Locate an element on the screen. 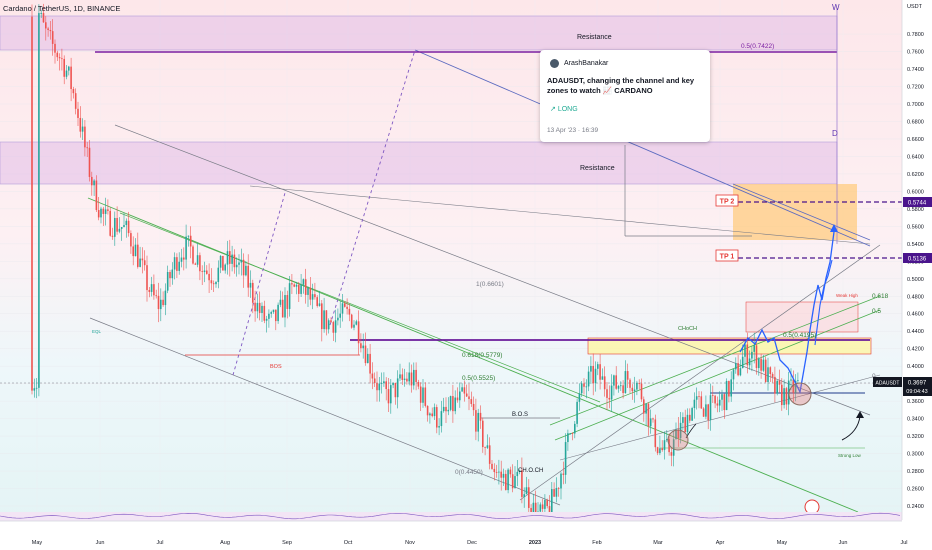 Image resolution: width=932 pixels, height=550 pixels. y-tick-label: 0.7800 is located at coordinates (915, 35).